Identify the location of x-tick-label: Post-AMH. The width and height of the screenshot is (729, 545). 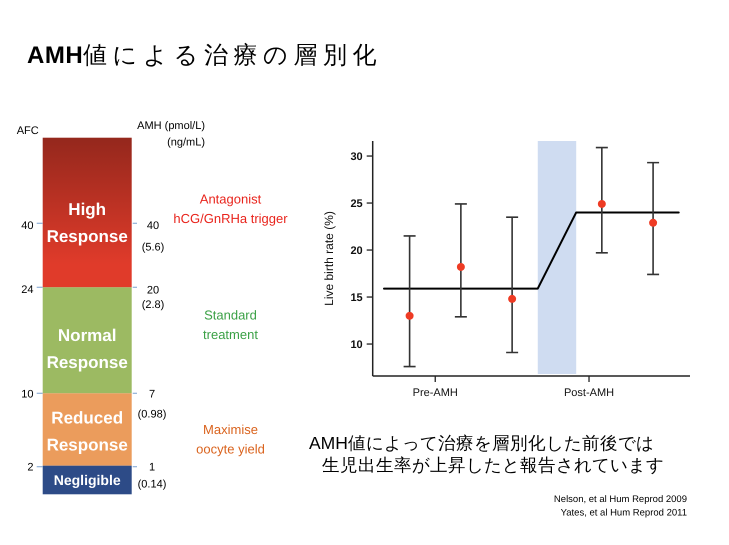
(589, 393).